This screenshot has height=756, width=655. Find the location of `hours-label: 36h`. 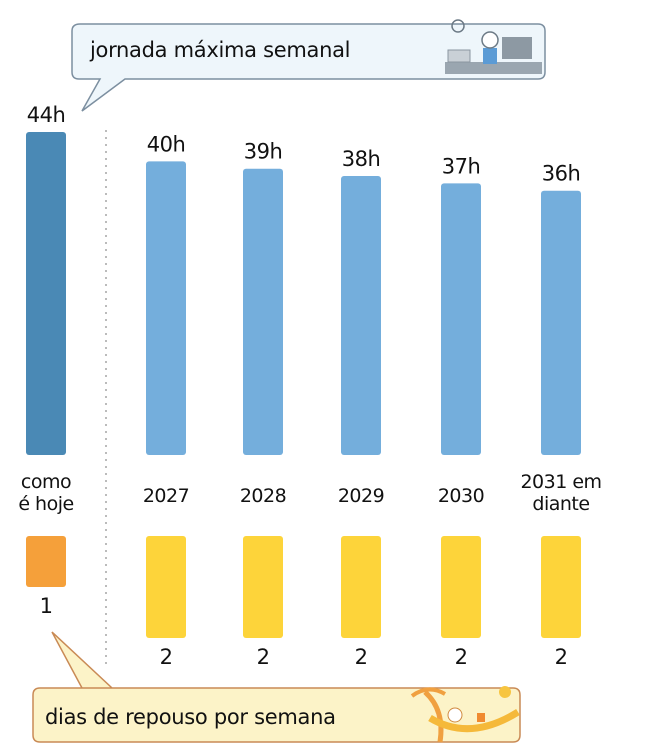

hours-label: 36h is located at coordinates (561, 174).